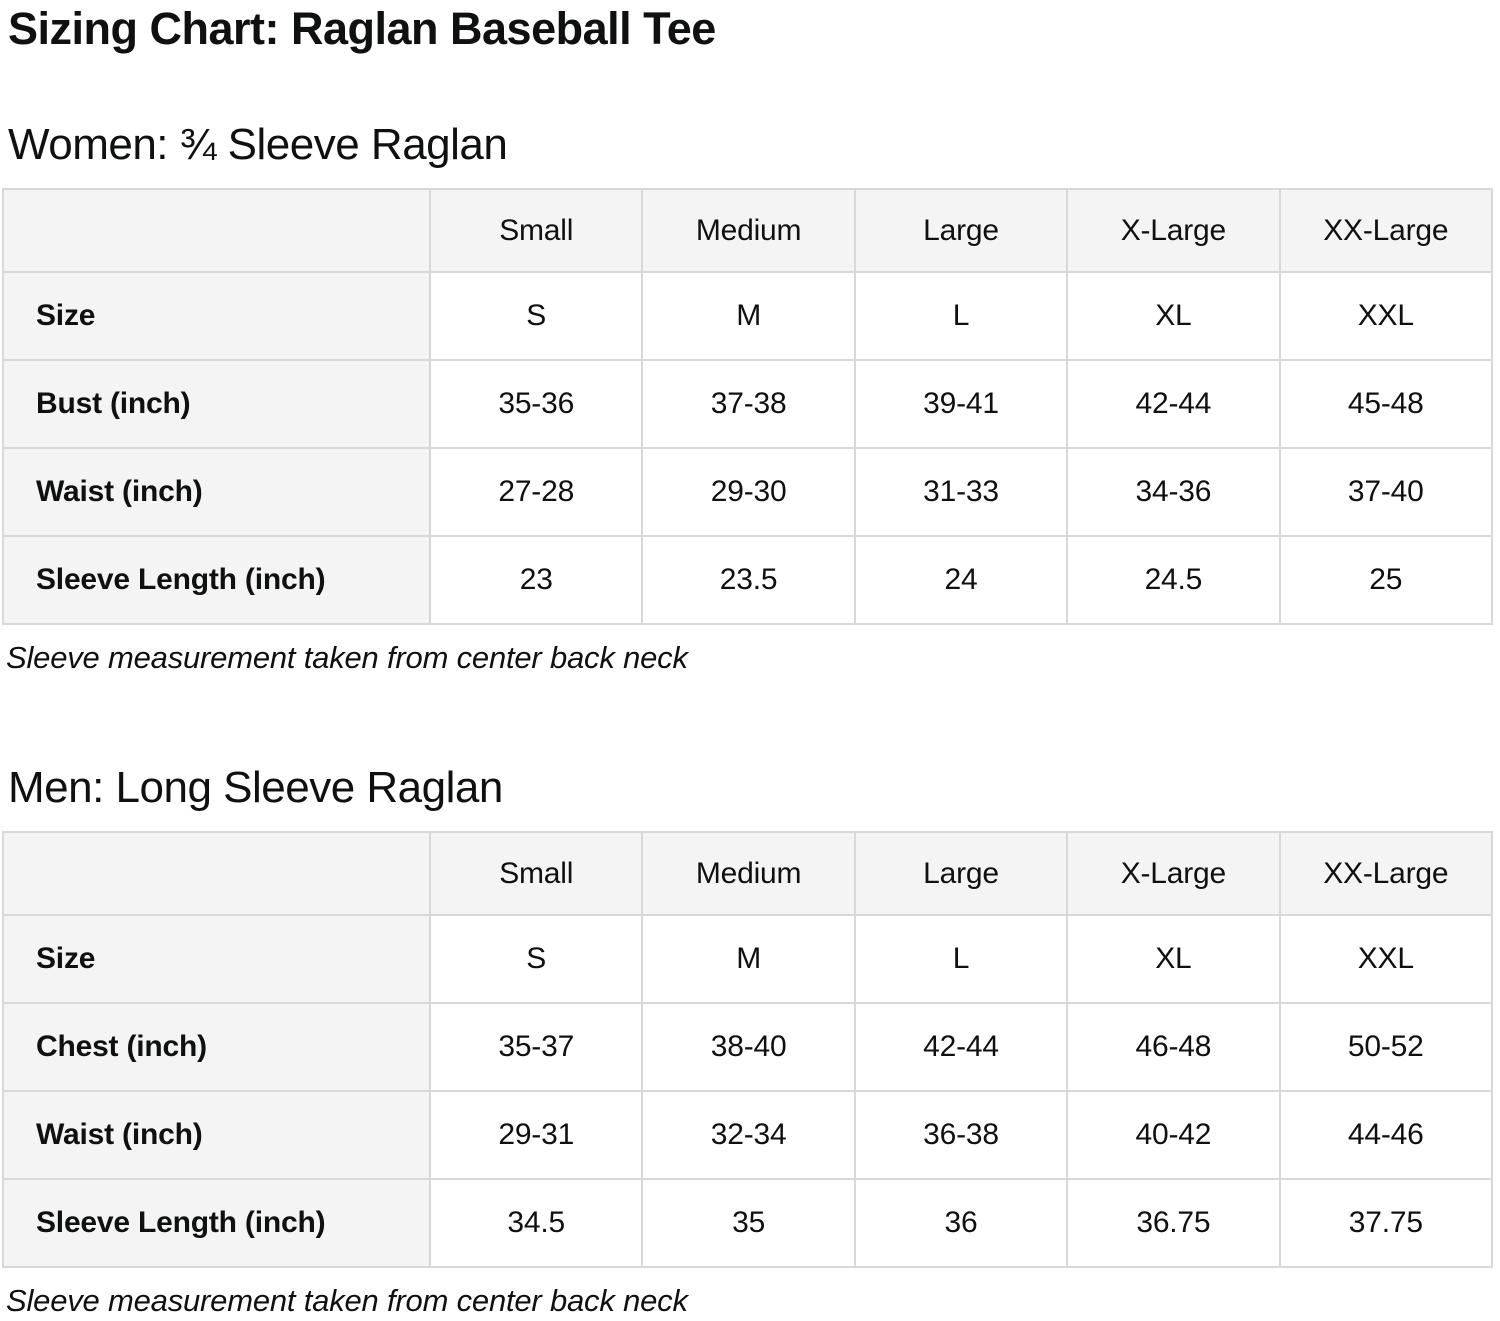 The height and width of the screenshot is (1321, 1500). I want to click on table-cell: 31-33, so click(961, 492).